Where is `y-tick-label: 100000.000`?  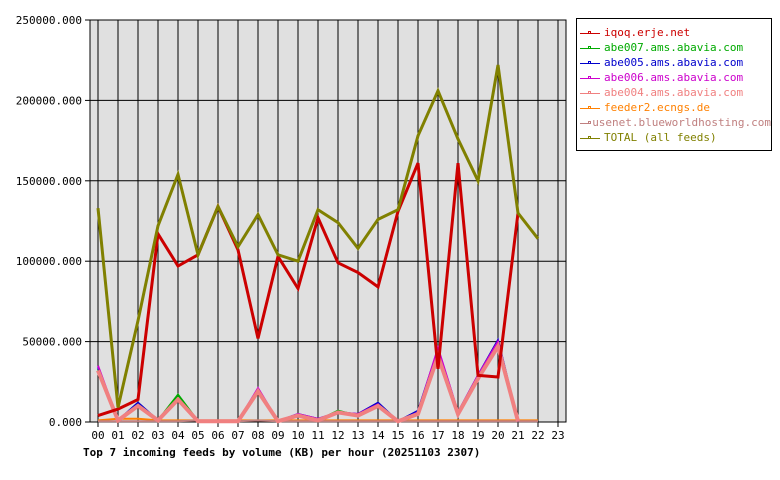
y-tick-label: 100000.000 is located at coordinates (49, 261).